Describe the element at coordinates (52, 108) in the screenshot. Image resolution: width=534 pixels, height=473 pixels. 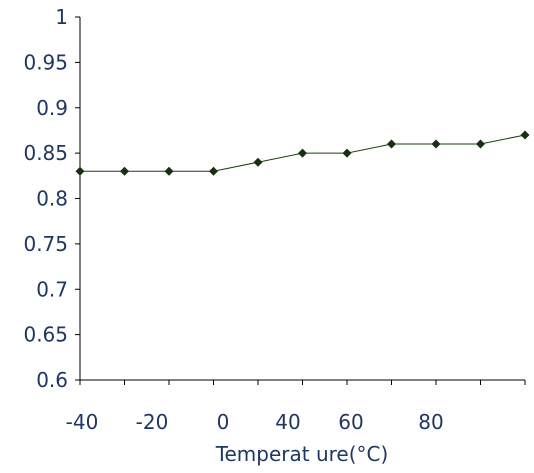
I see `y-tick-label: 0.9` at that location.